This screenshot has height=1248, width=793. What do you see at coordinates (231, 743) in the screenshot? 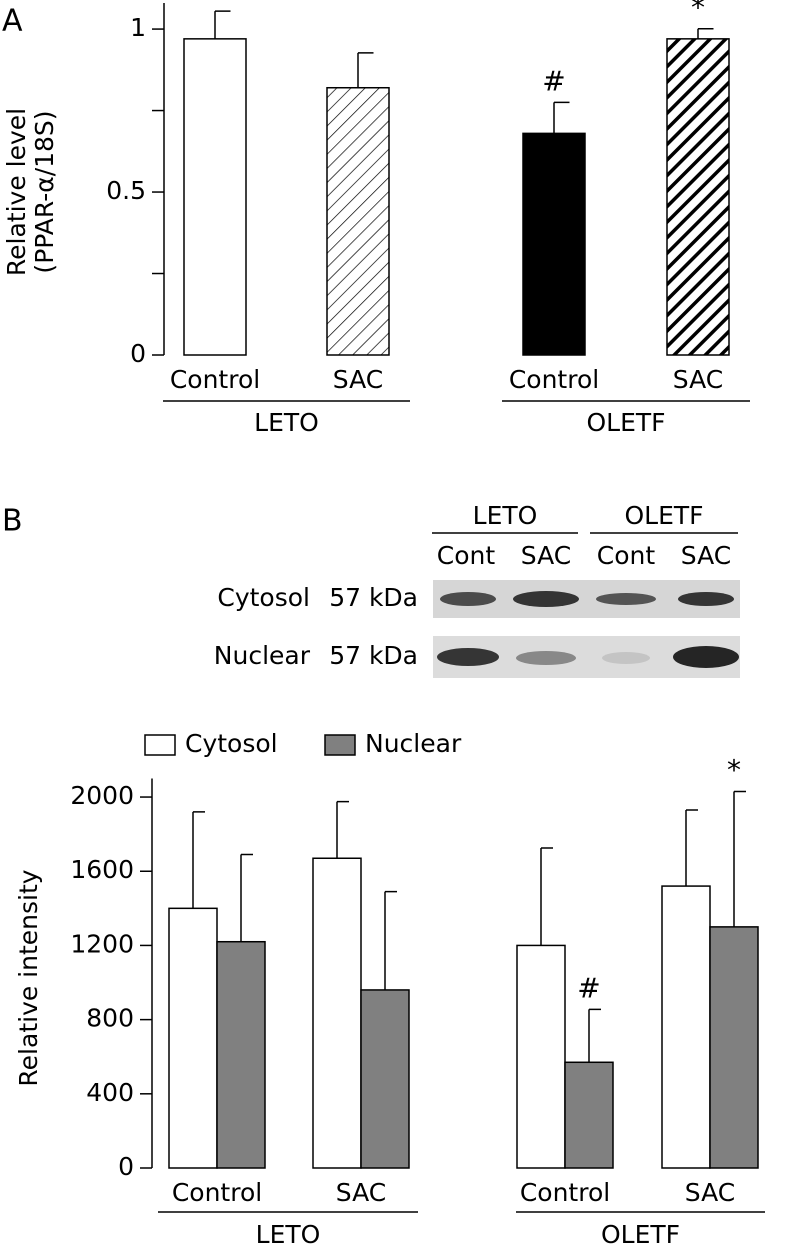
I see `legend-label: Cytosol` at bounding box center [231, 743].